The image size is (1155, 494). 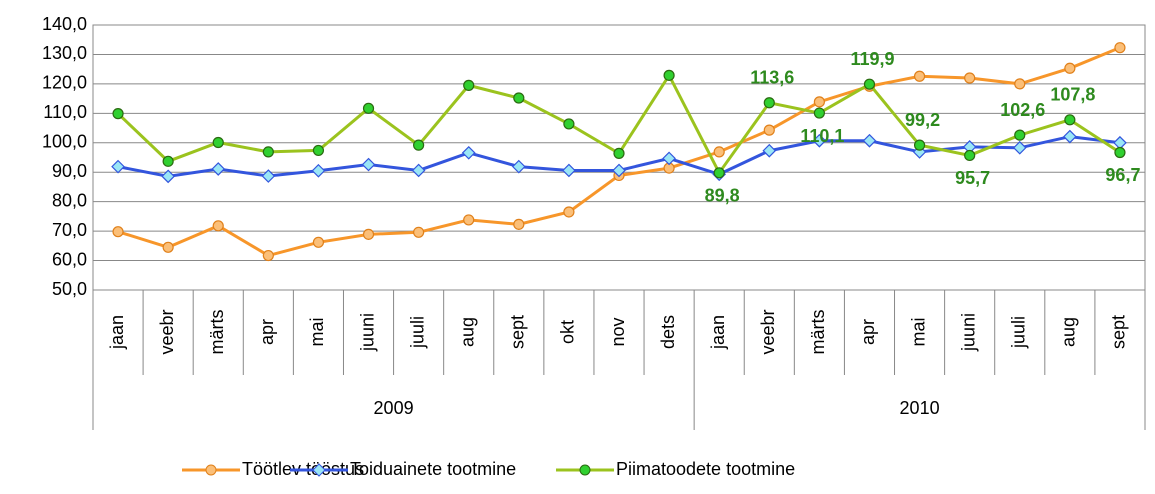 What do you see at coordinates (433, 469) in the screenshot?
I see `legend-label: Toiduainete tootmine` at bounding box center [433, 469].